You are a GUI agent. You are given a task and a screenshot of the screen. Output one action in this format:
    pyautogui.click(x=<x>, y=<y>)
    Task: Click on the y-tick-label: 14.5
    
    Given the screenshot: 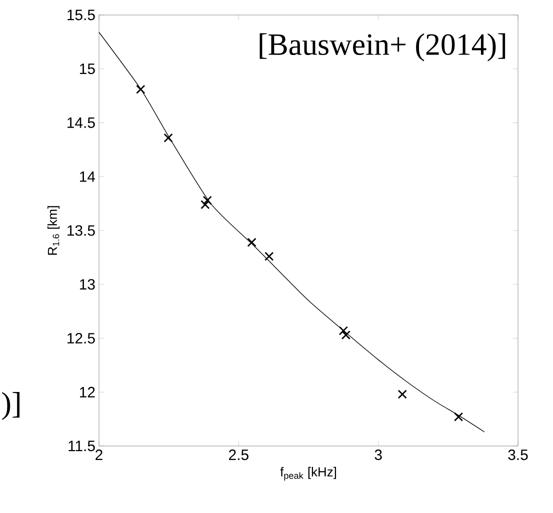 What is the action you would take?
    pyautogui.click(x=81, y=123)
    